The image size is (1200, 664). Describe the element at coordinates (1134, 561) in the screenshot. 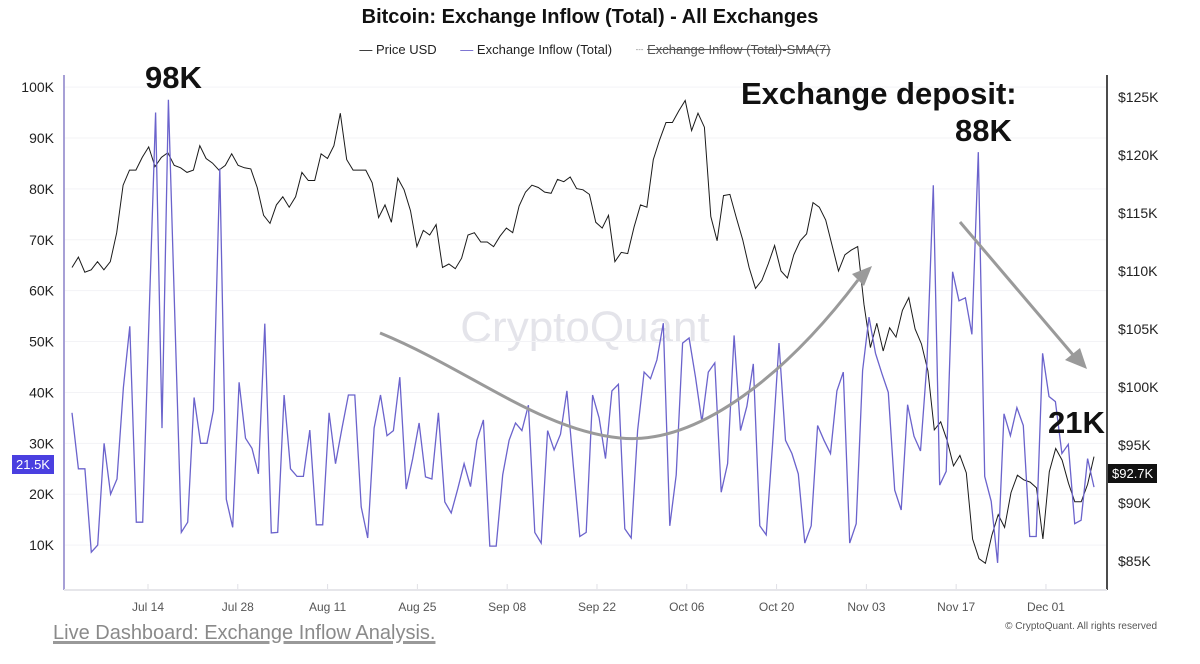

I see `right-tick-label: $85K` at that location.